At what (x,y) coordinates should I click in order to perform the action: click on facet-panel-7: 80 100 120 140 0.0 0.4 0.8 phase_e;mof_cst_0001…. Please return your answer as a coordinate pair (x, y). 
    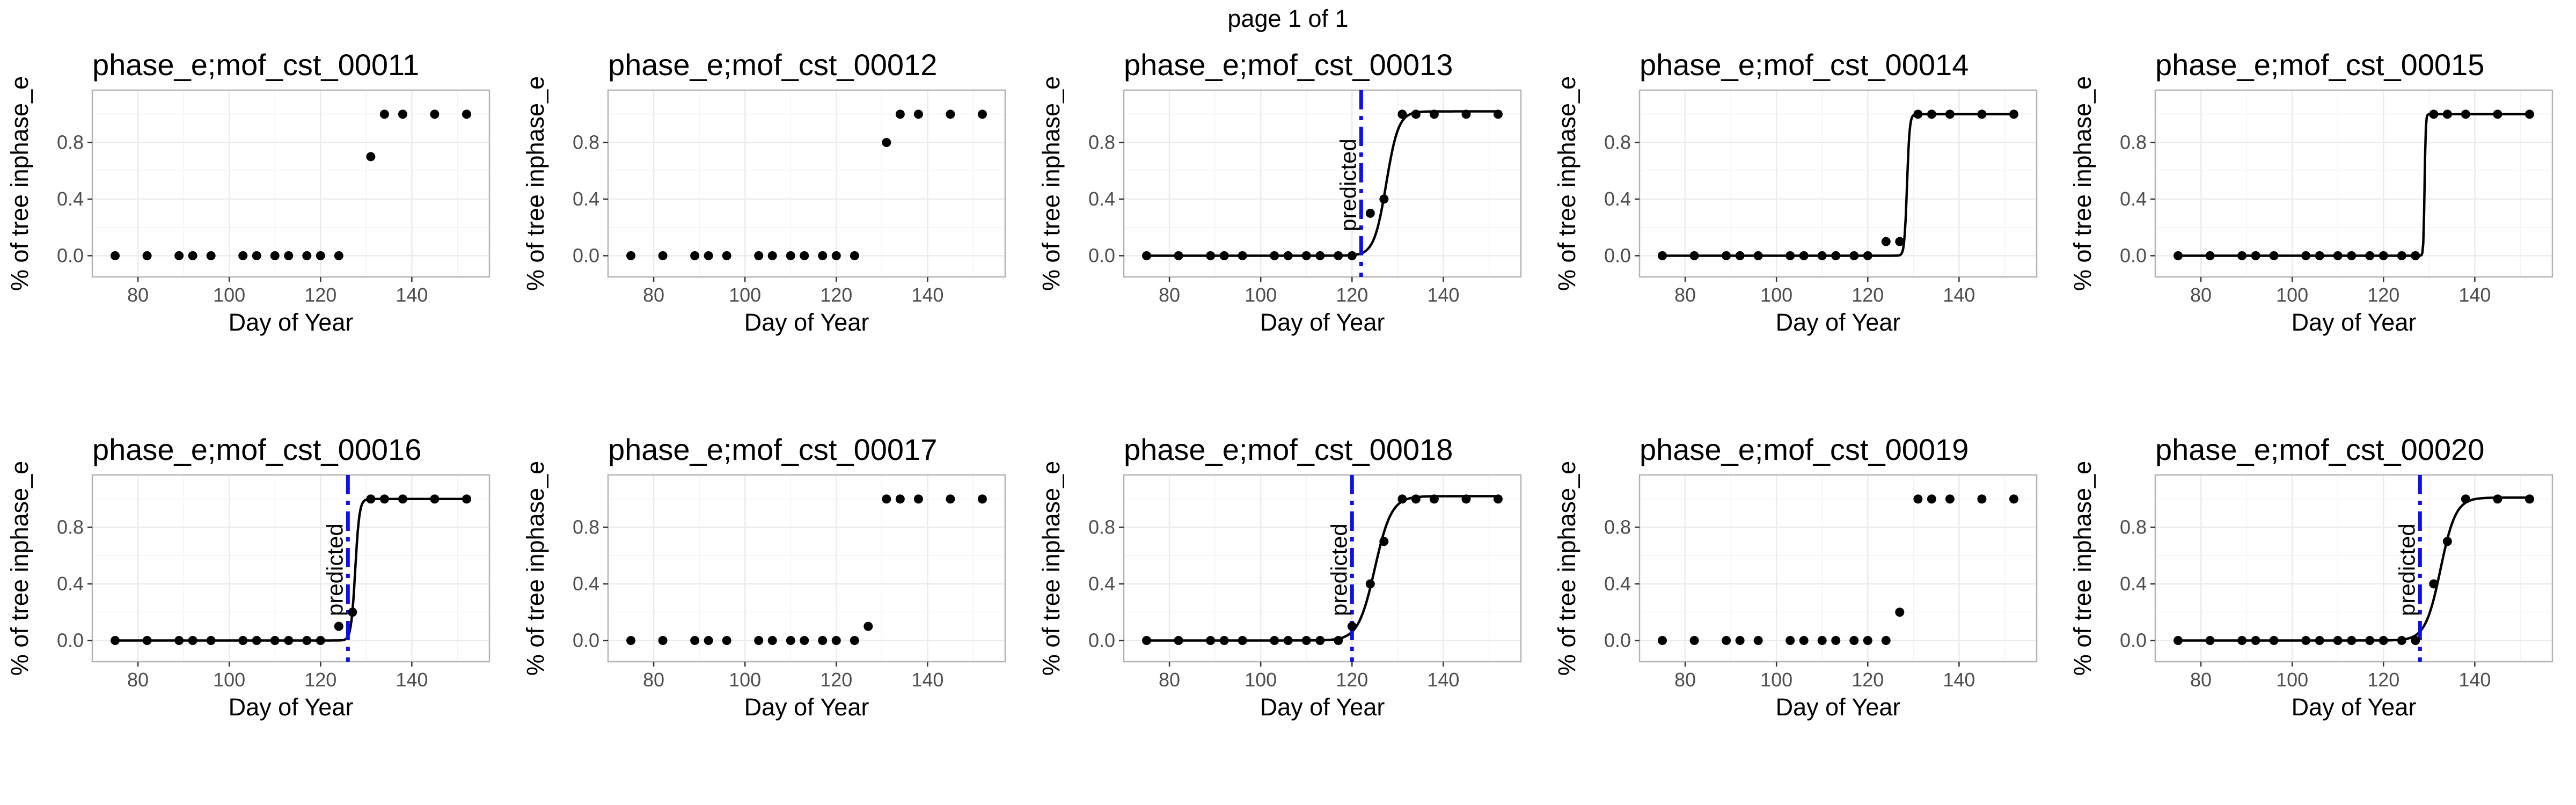
    Looking at the image, I should click on (764, 577).